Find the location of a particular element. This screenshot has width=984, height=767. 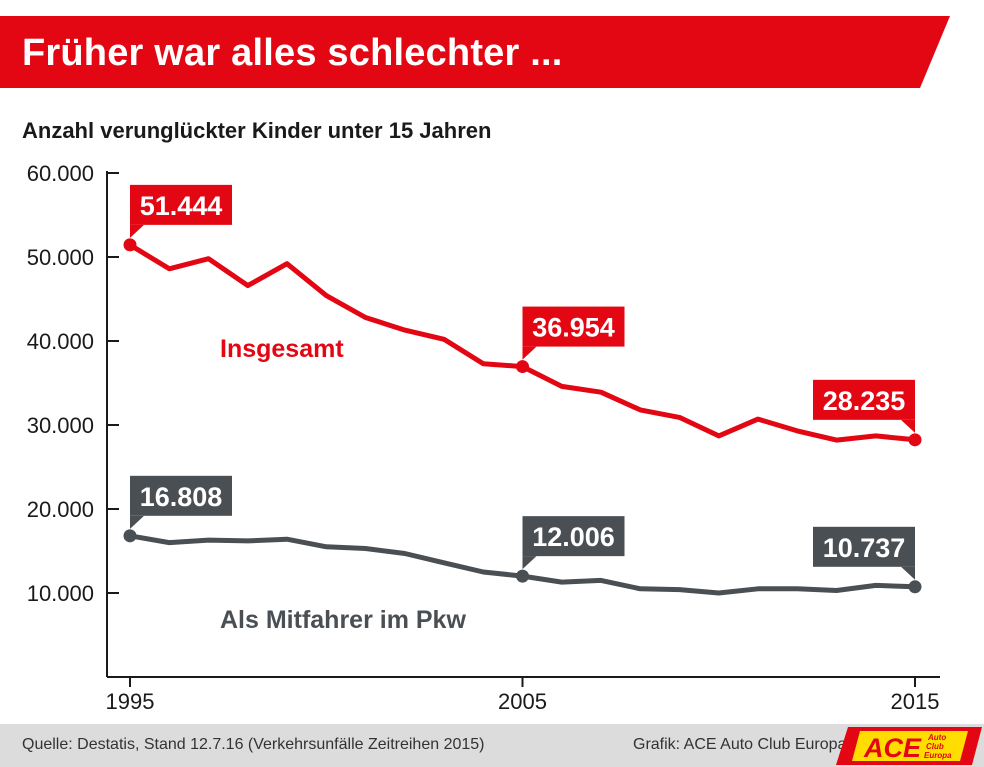

data-callout: 12.006 is located at coordinates (573, 543).